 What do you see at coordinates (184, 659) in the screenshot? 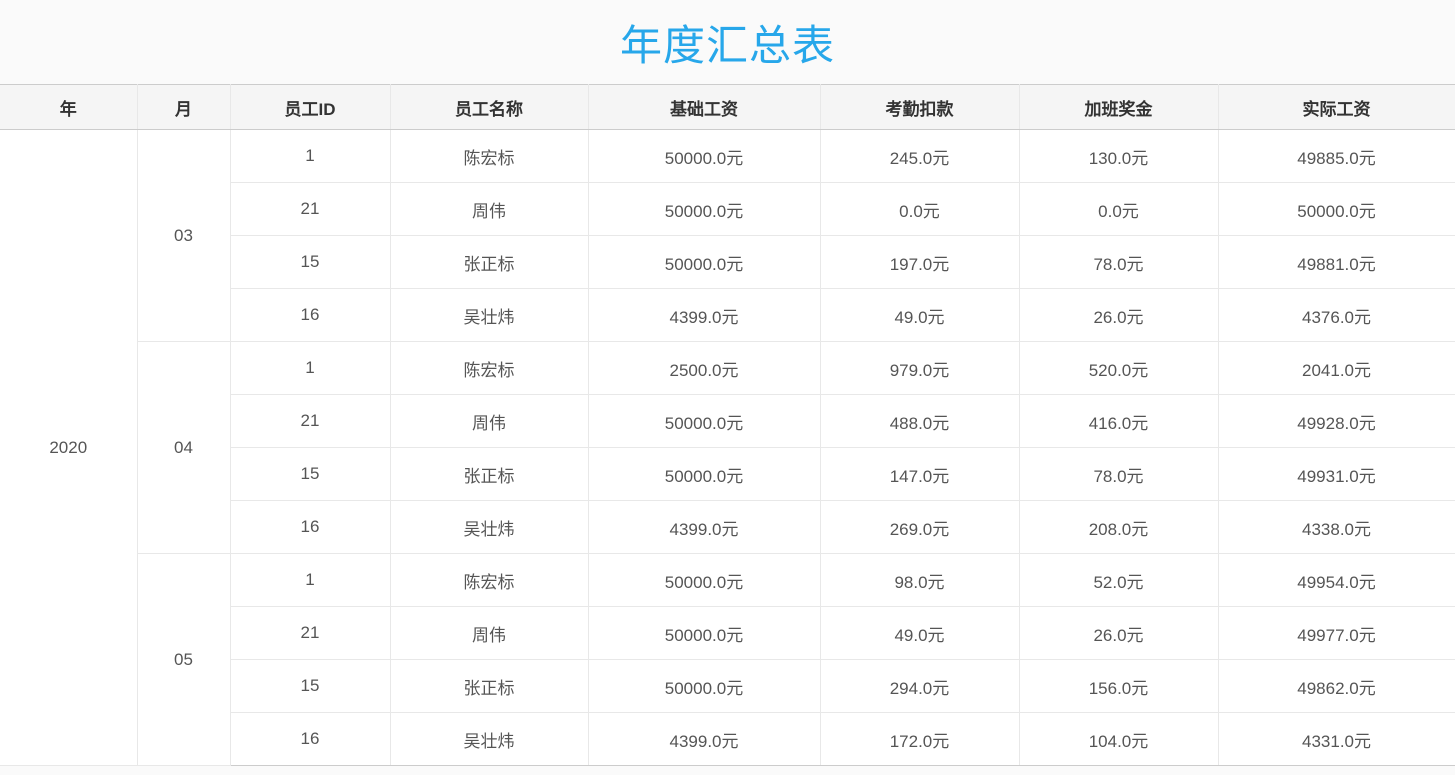
I see `cell-month: 05` at bounding box center [184, 659].